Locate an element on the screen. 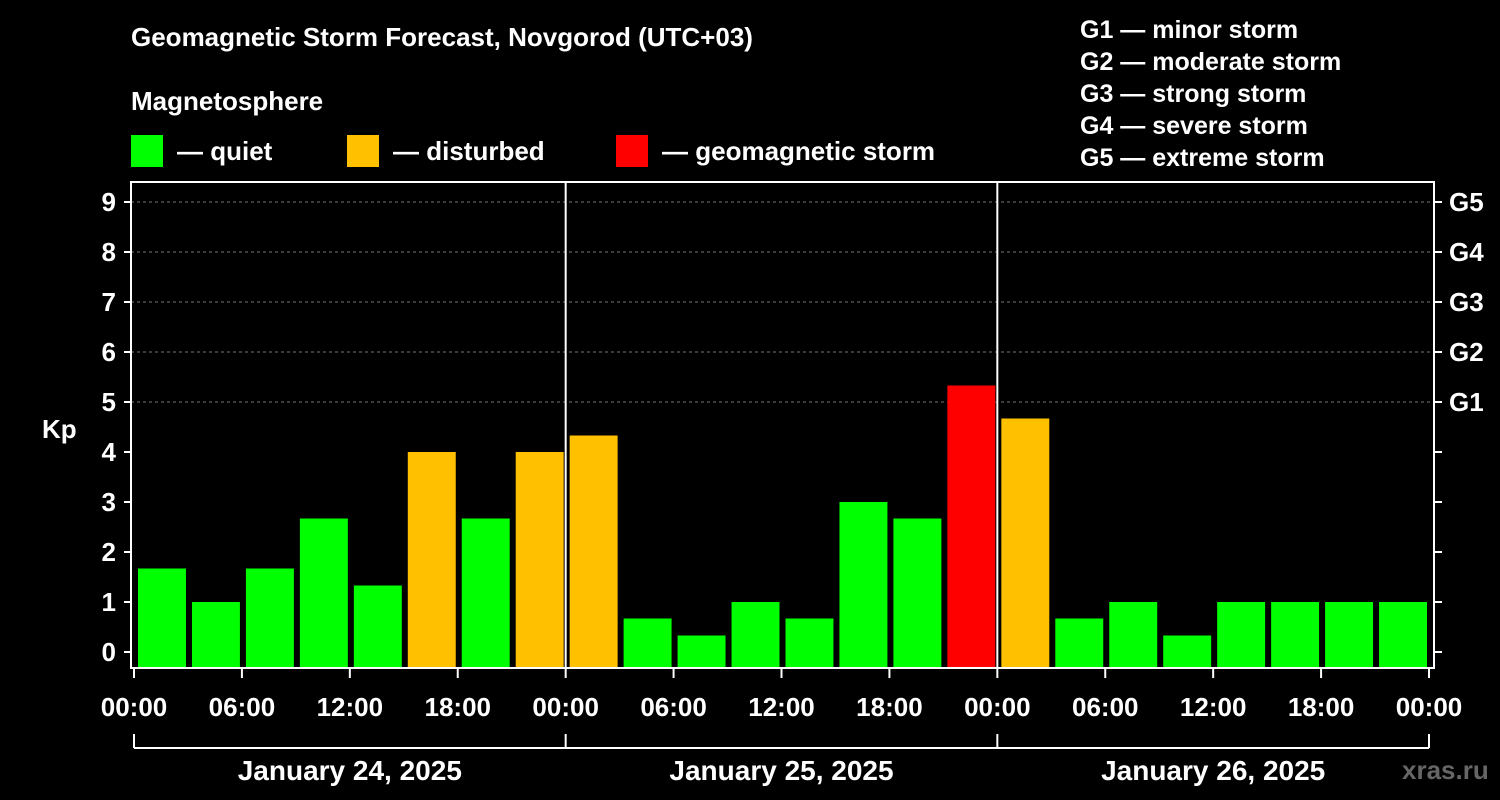 This screenshot has width=1500, height=800. g-level-label: G5 is located at coordinates (1466, 202).